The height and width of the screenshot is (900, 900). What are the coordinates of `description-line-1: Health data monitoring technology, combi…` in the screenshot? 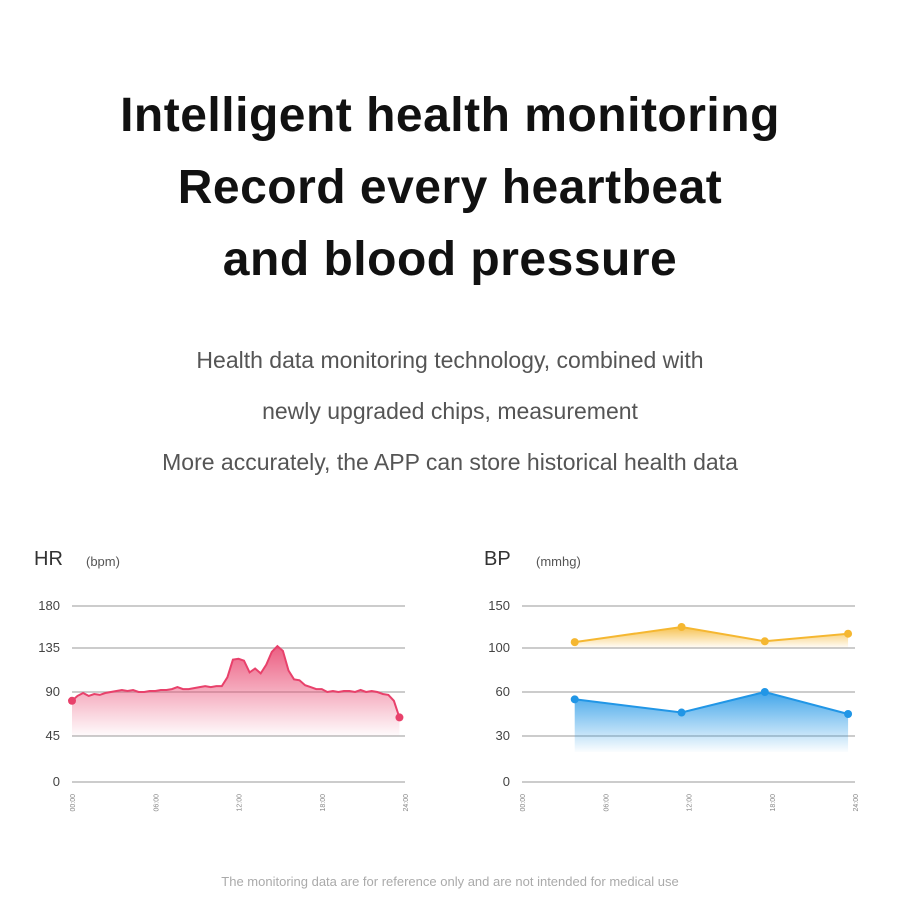 It's located at (450, 360).